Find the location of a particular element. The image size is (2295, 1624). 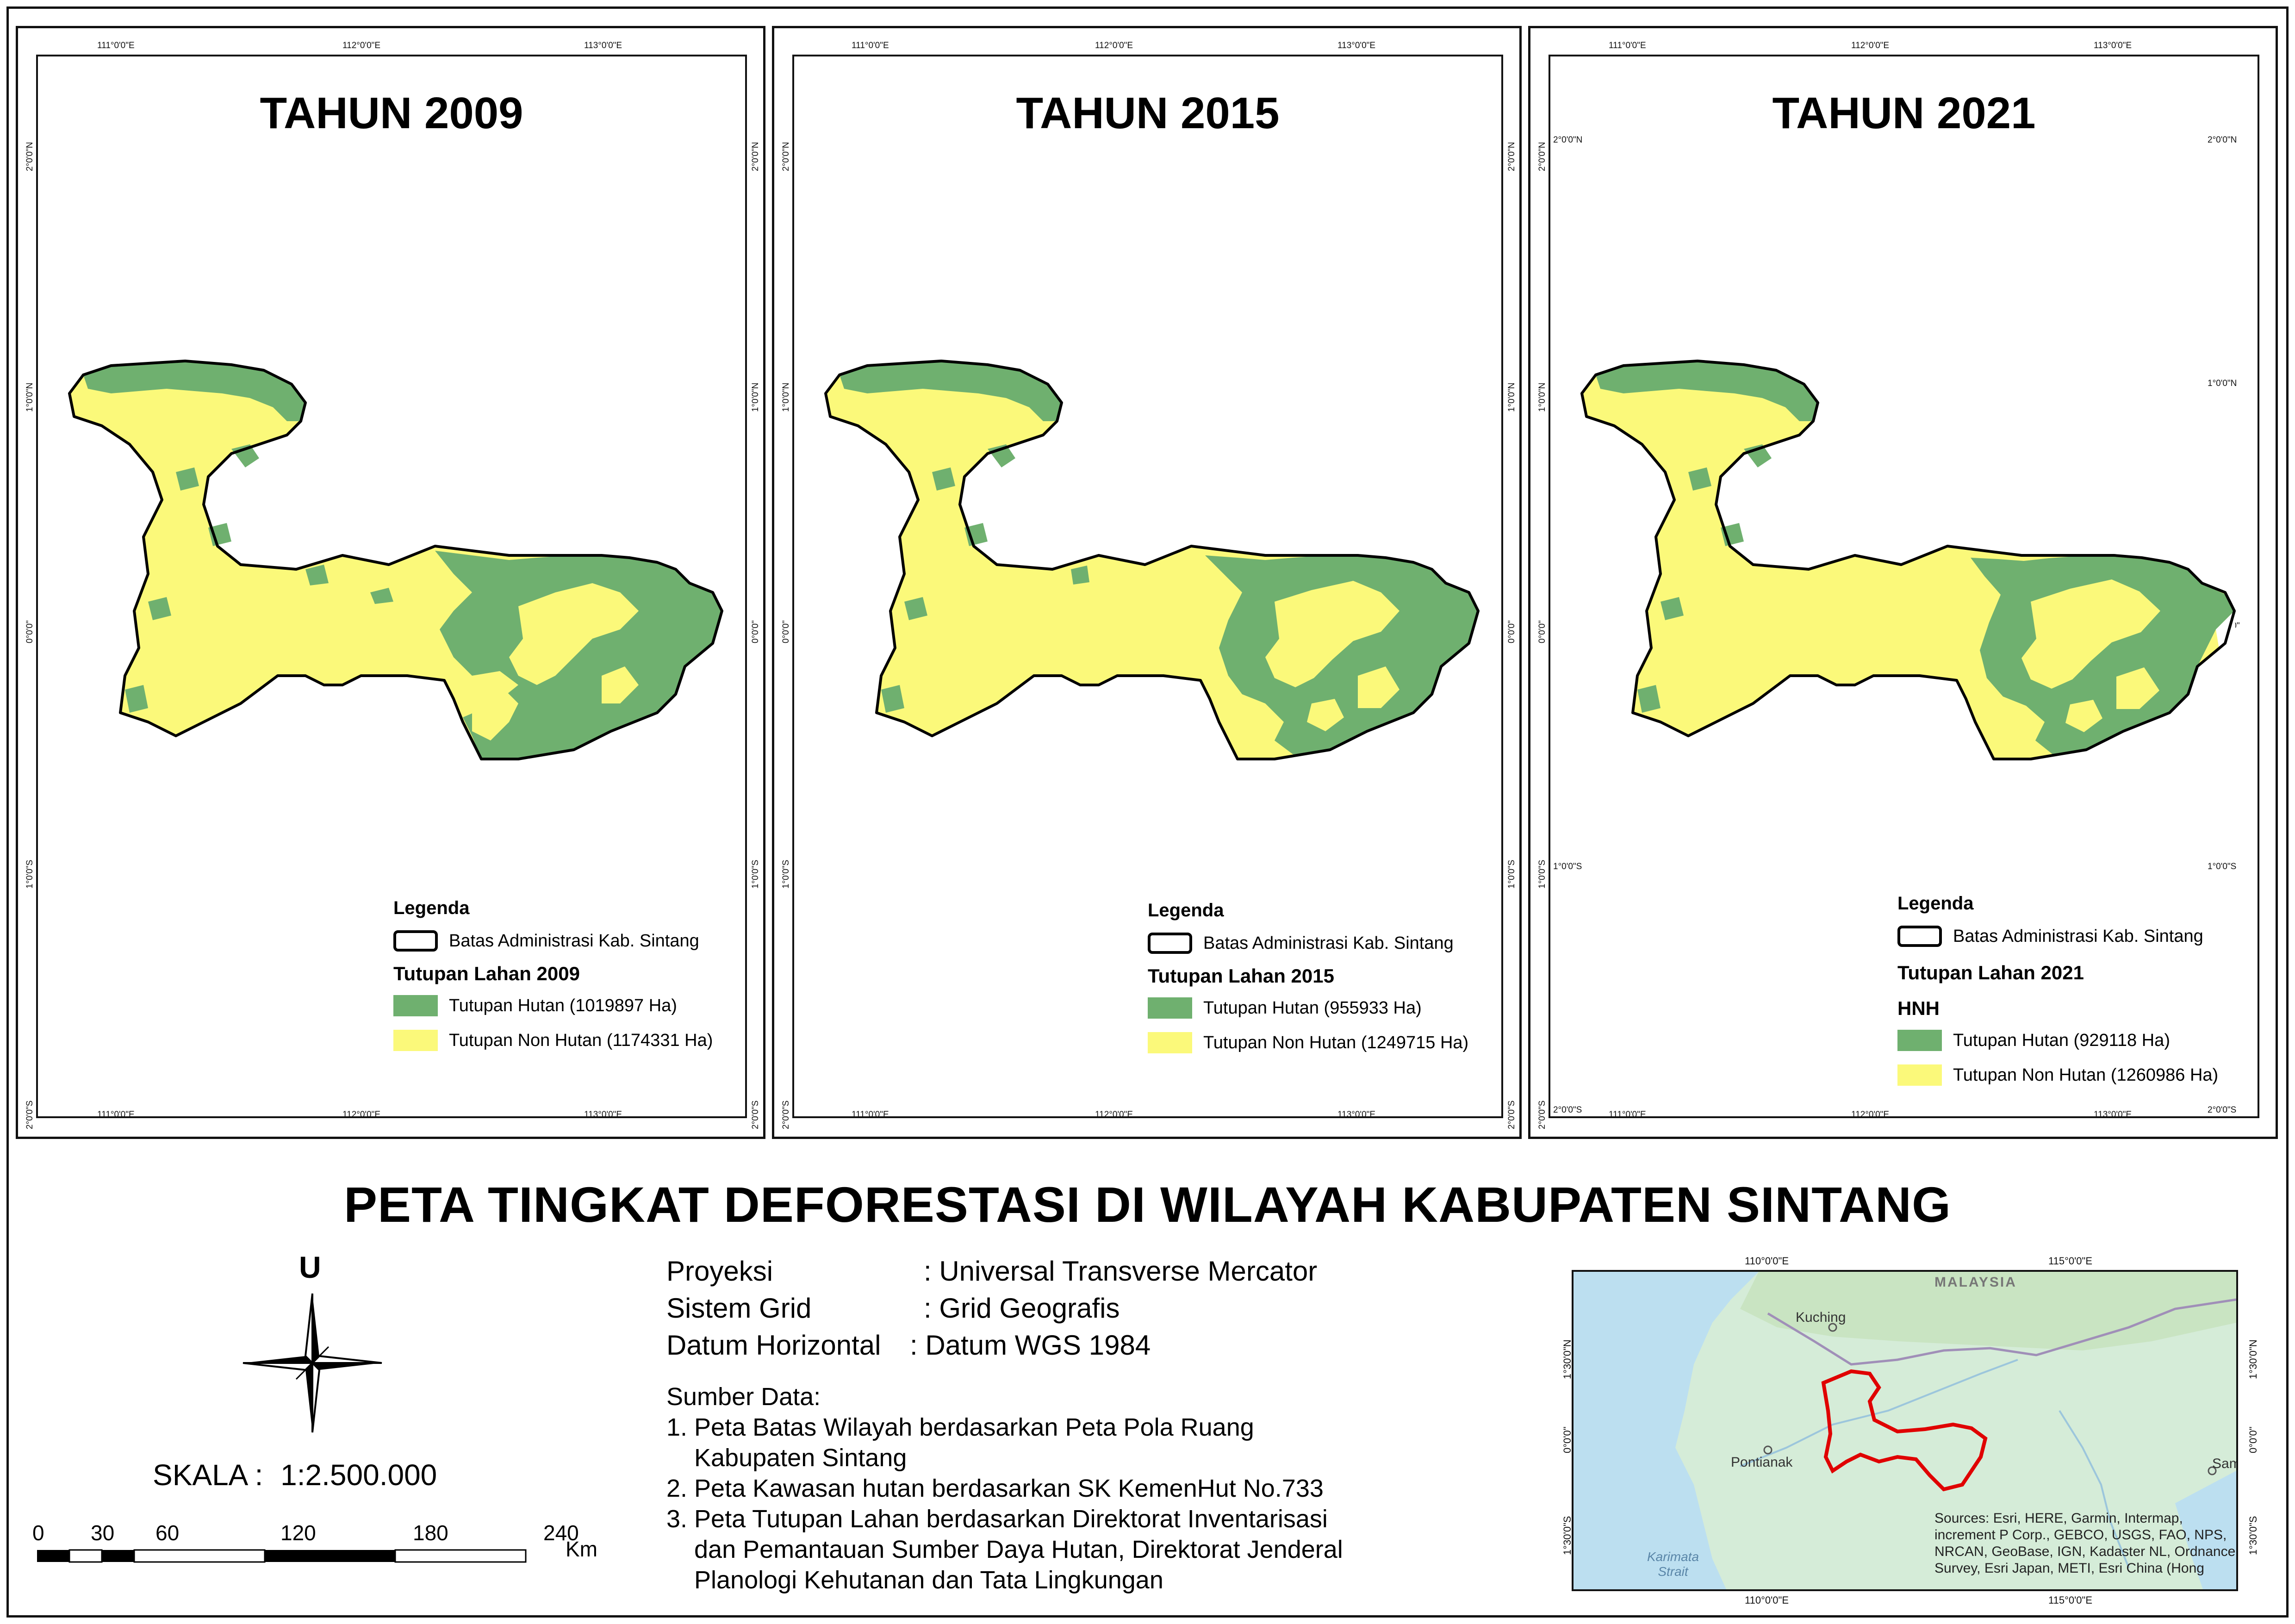

forest-label: Tutupan Hutan (955933 Ha) is located at coordinates (1312, 1008).